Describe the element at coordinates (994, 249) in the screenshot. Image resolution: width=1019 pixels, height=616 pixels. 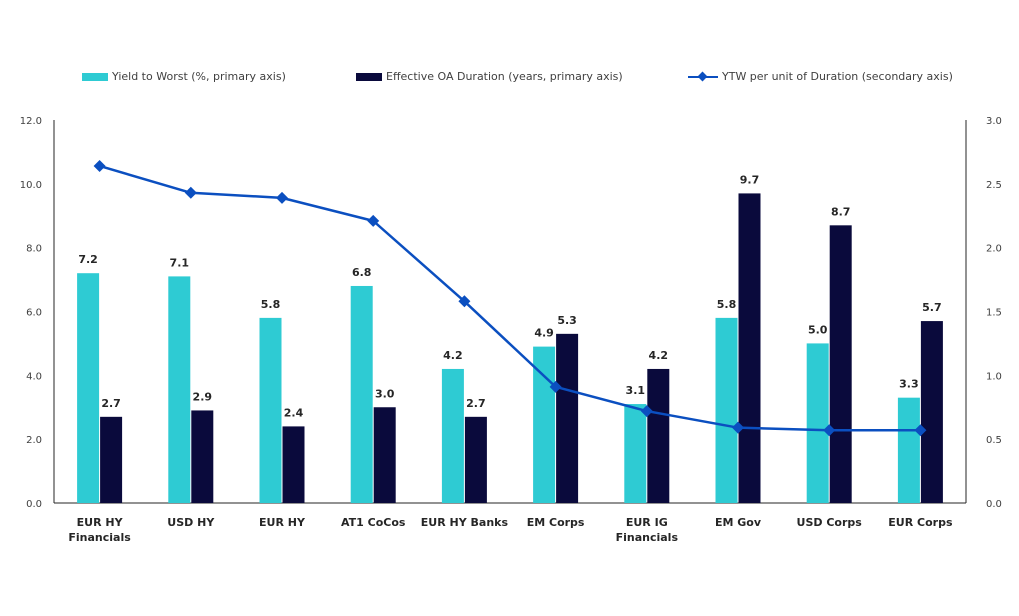
I see `y2-tick-label: 2.0` at that location.